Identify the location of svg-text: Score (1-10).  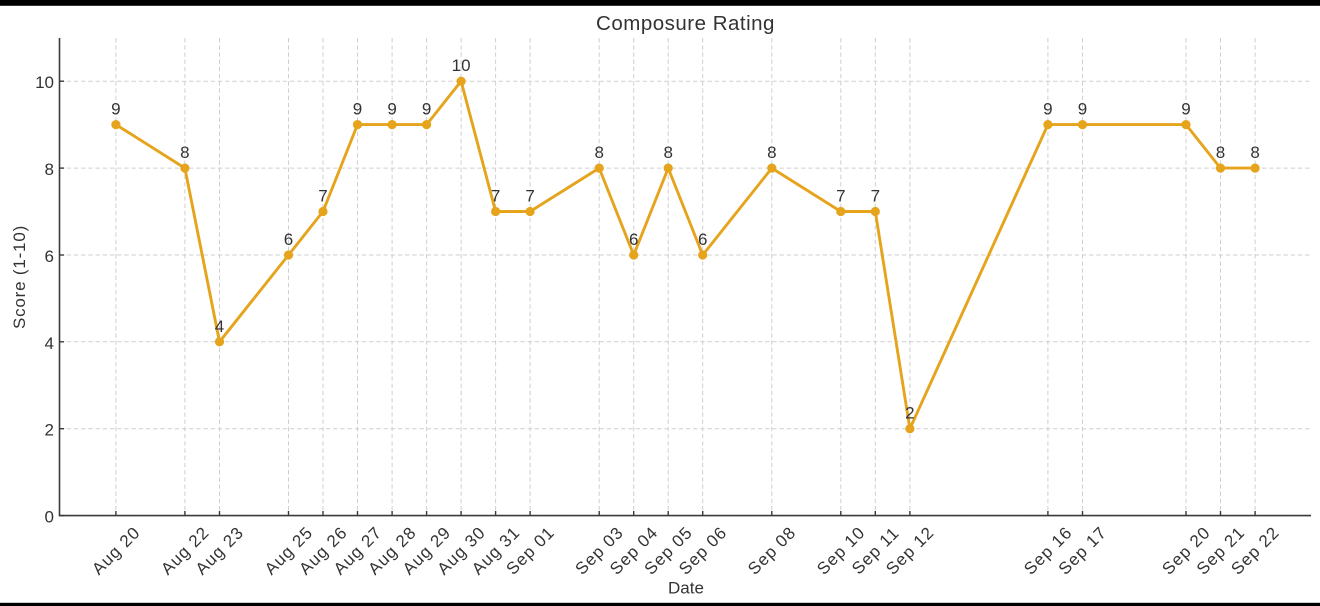
(19, 277).